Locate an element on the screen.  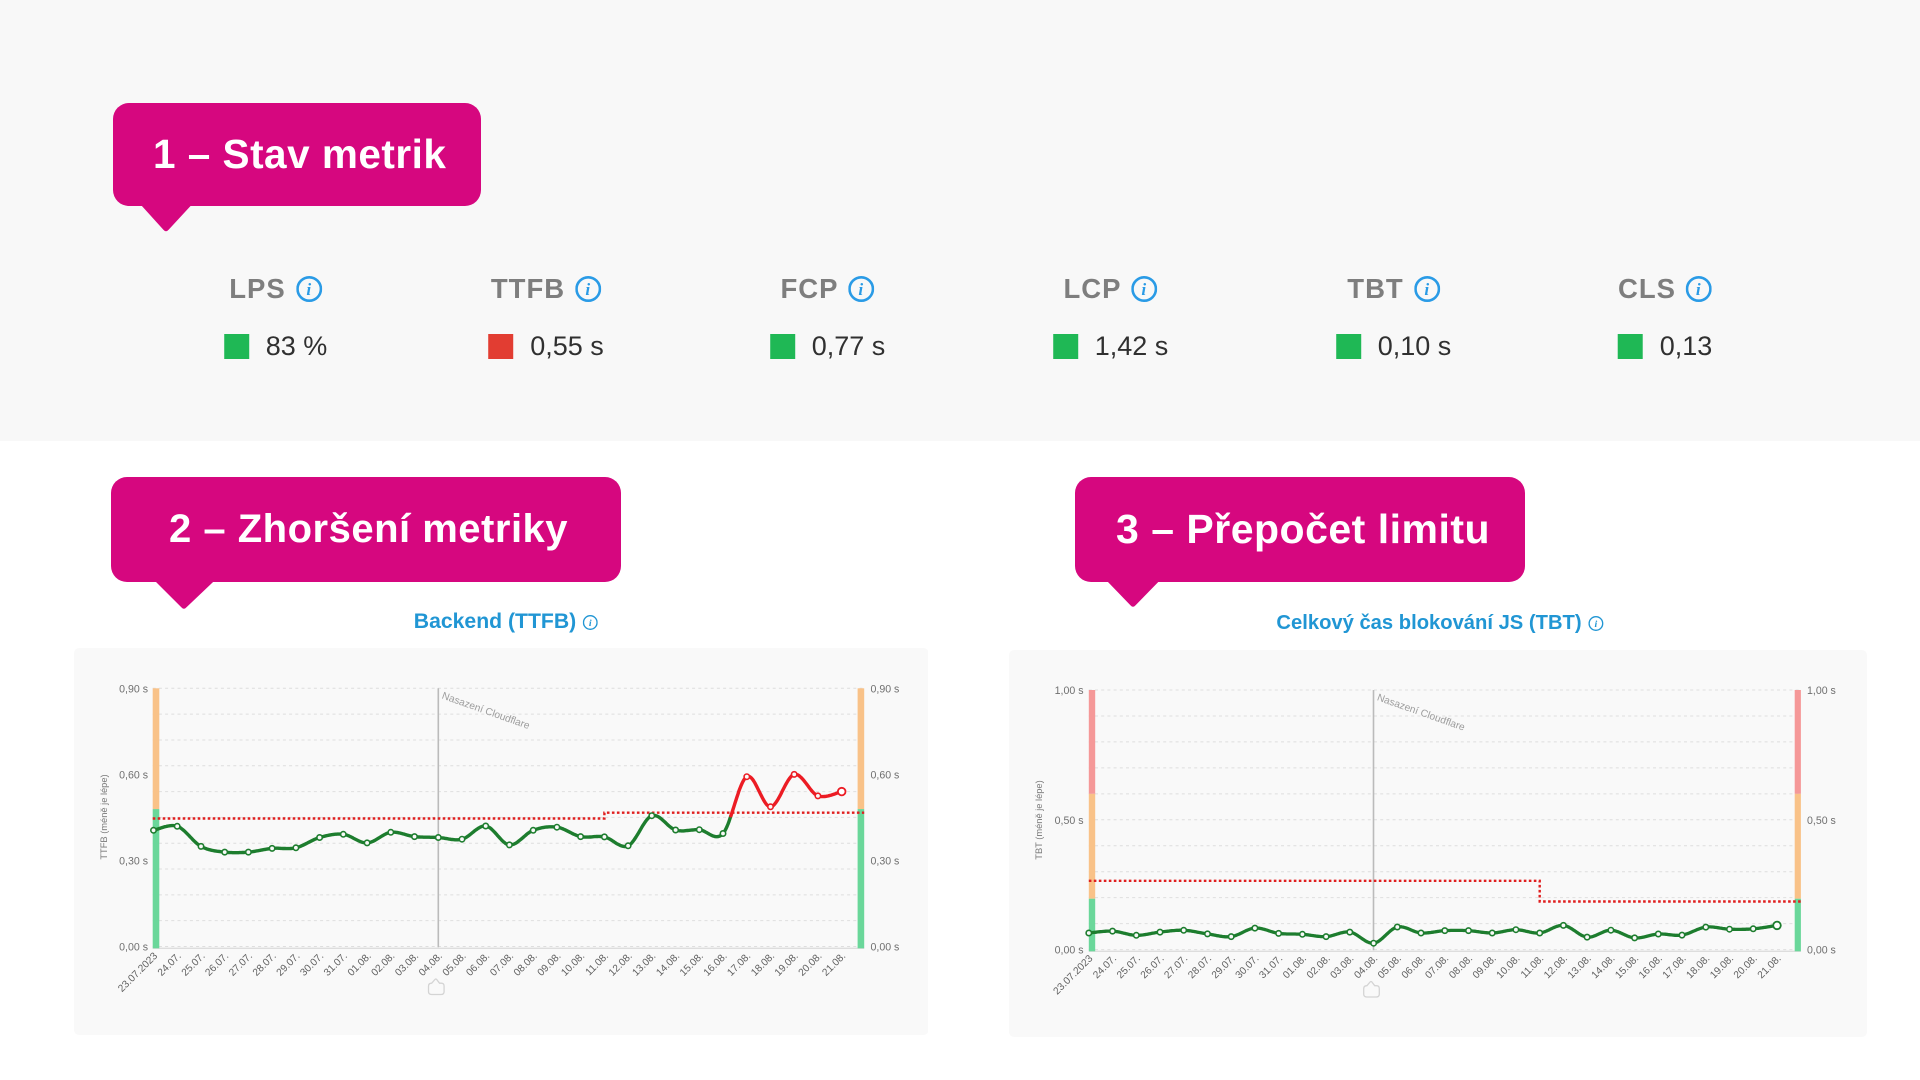
svg-text: TTFB (méně je lépe) is located at coordinates (104, 816).